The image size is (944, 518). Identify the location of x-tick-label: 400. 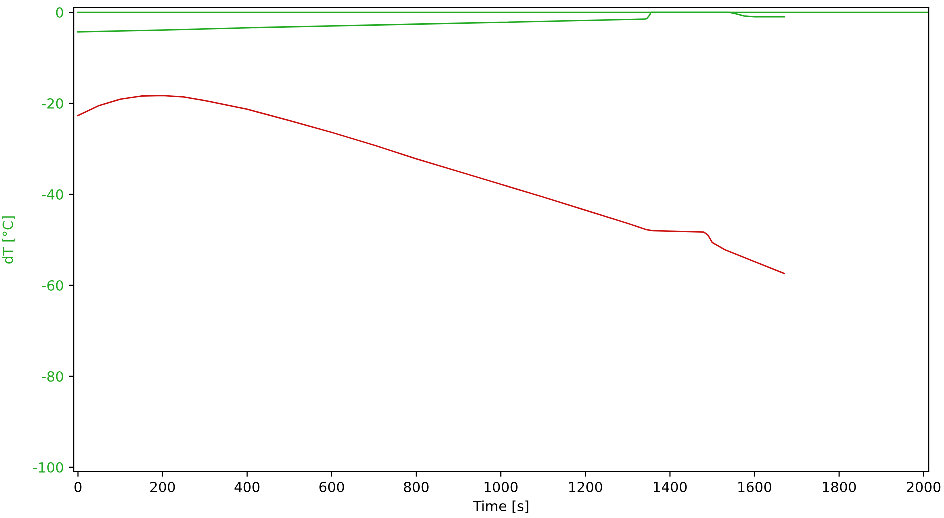
(247, 487).